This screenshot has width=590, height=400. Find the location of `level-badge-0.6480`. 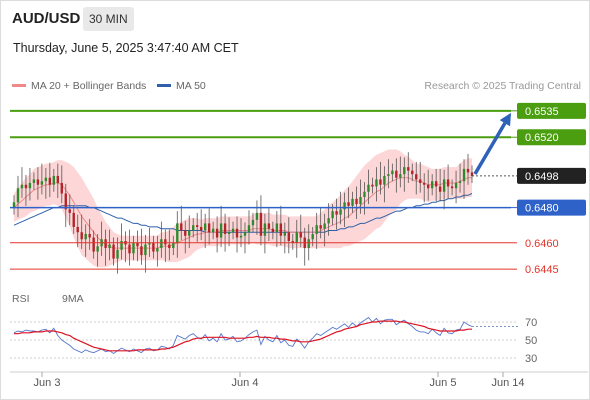

level-badge-0.6480 is located at coordinates (551, 207).